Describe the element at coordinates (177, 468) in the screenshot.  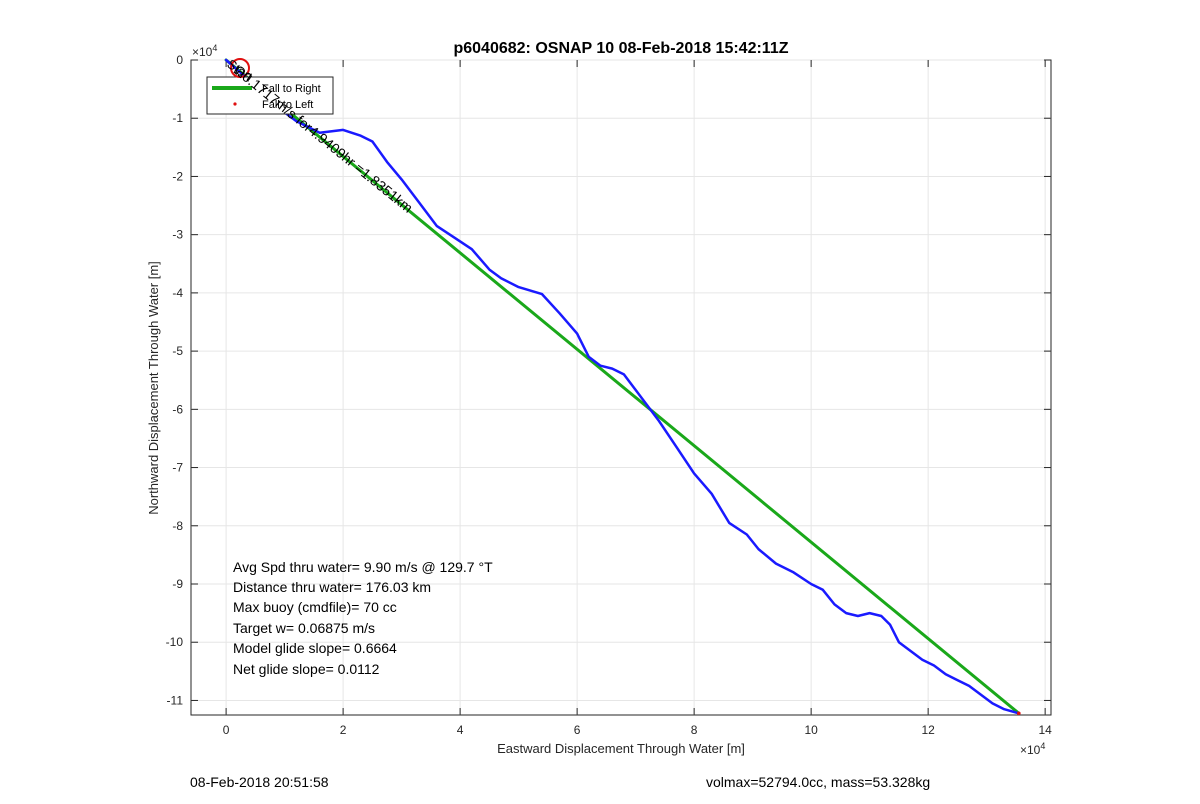
I see `y-tick-label: -7` at that location.